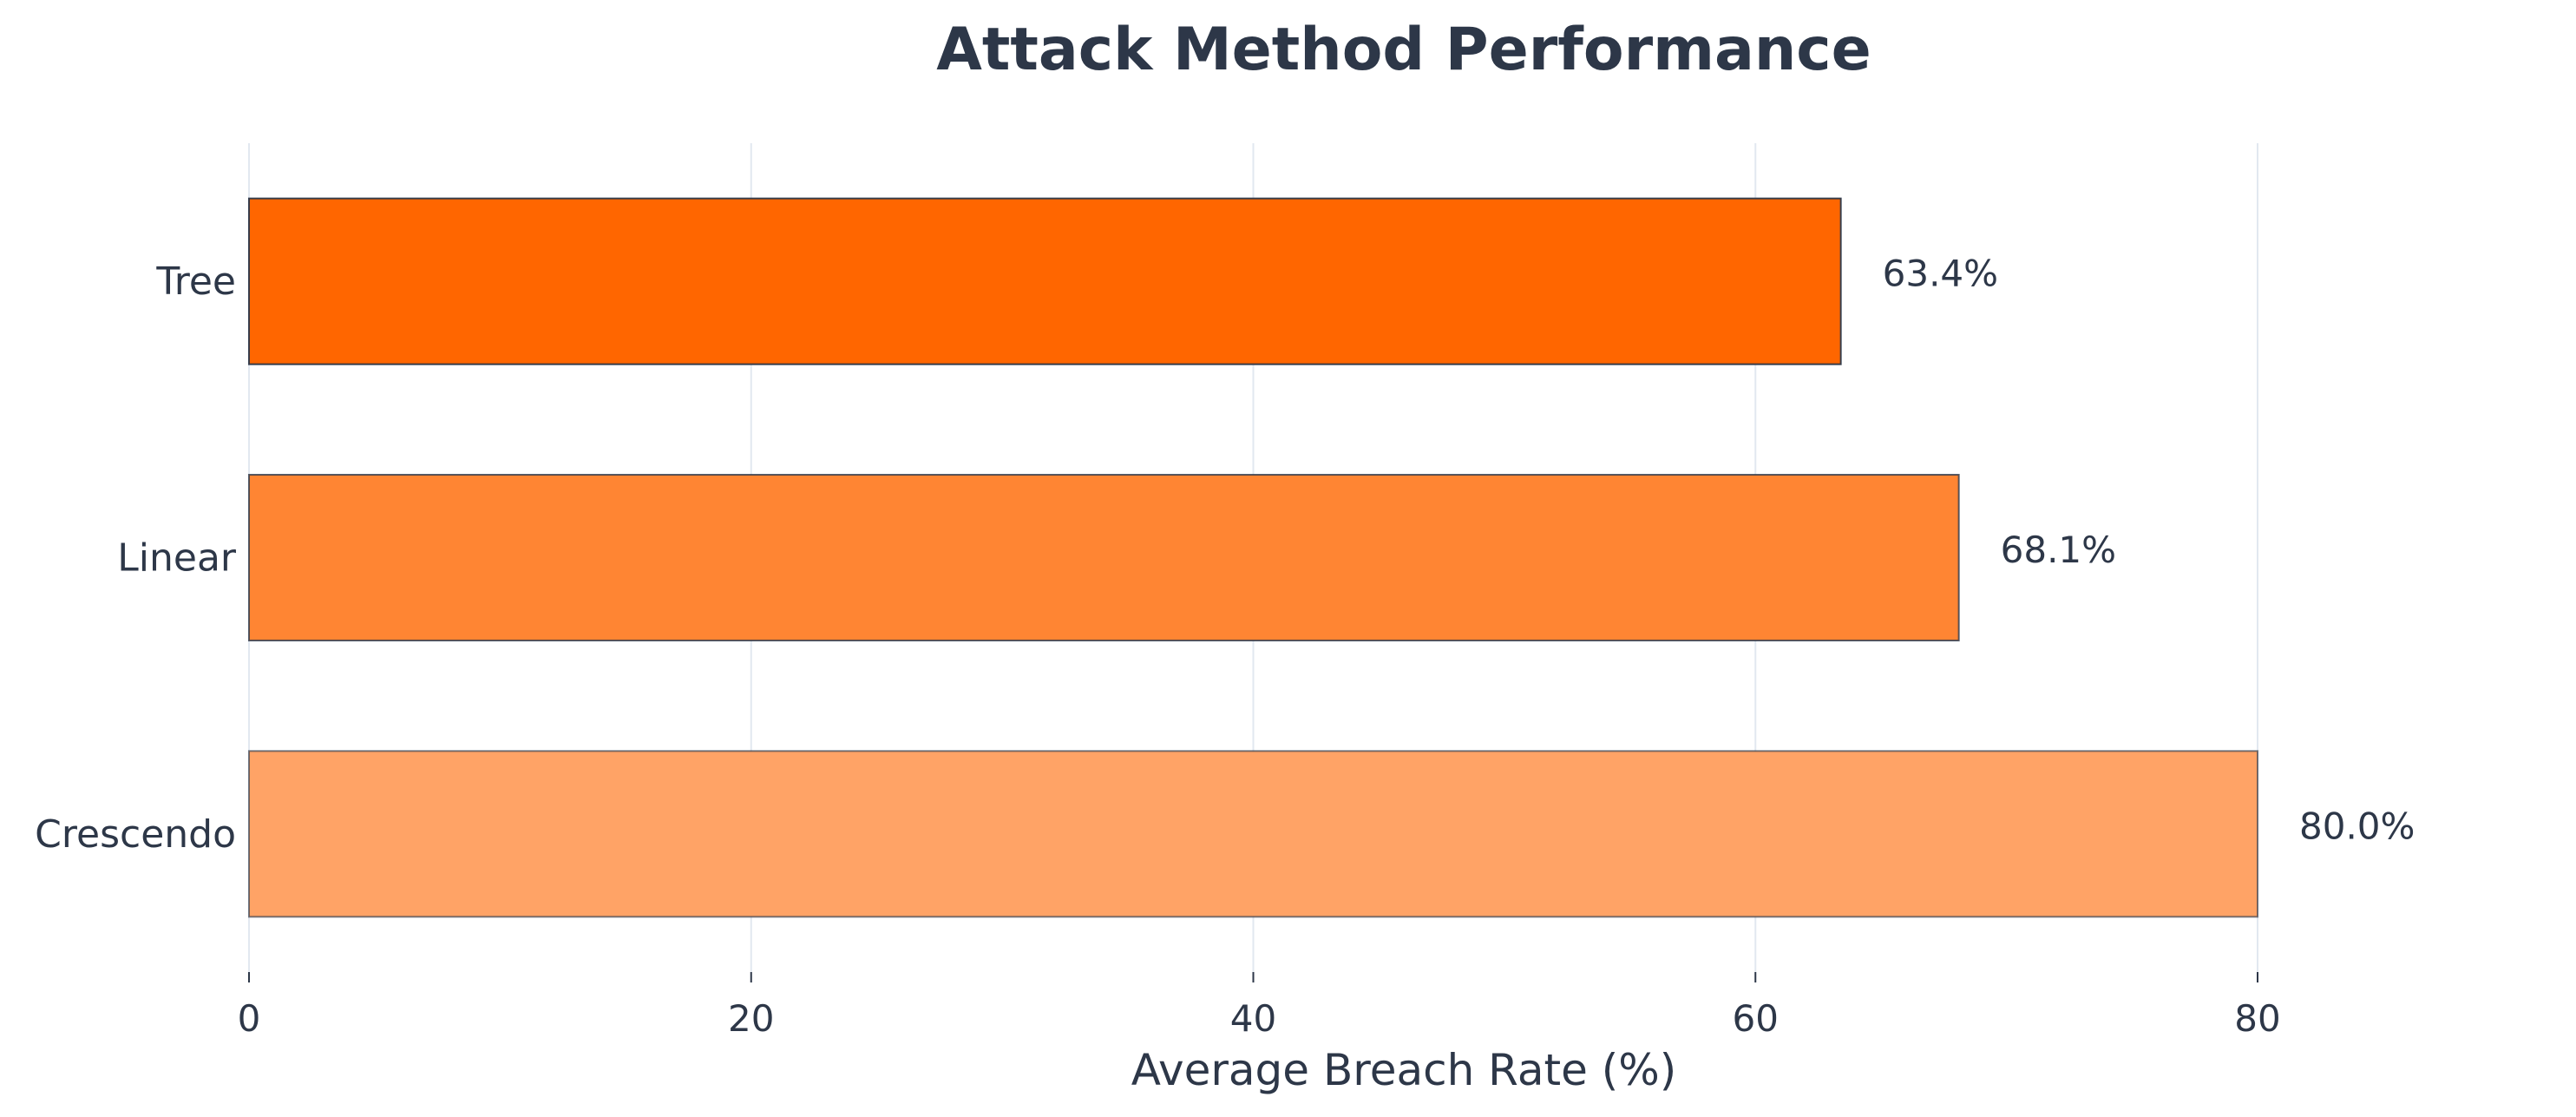  Describe the element at coordinates (2257, 1019) in the screenshot. I see `x-tick-label: 80` at that location.